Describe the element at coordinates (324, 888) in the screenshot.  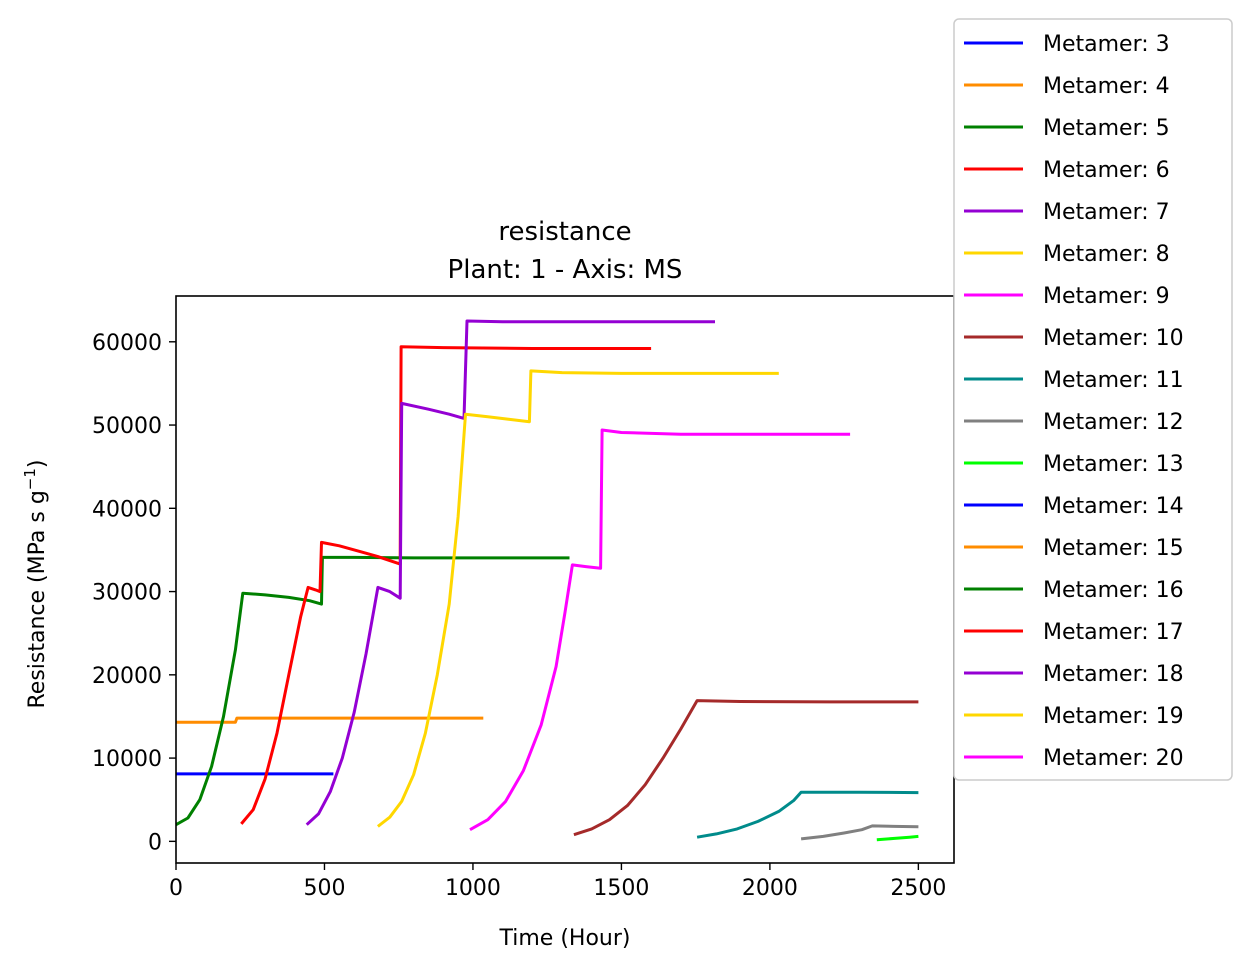
I see `x-tick-label: 500` at that location.